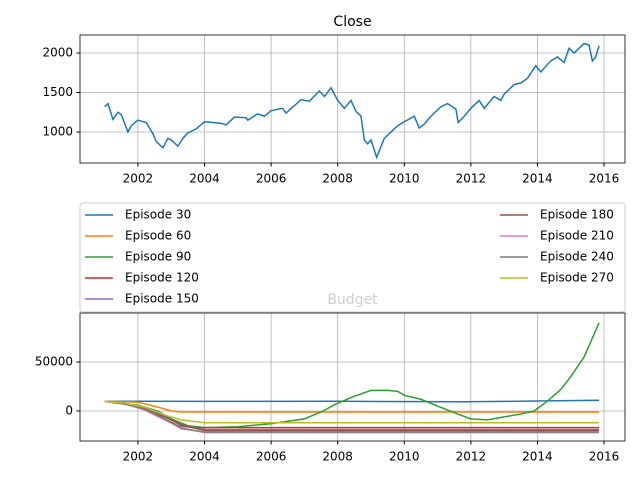 This screenshot has height=484, width=640. I want to click on y-tick-label: 50000, so click(54, 362).